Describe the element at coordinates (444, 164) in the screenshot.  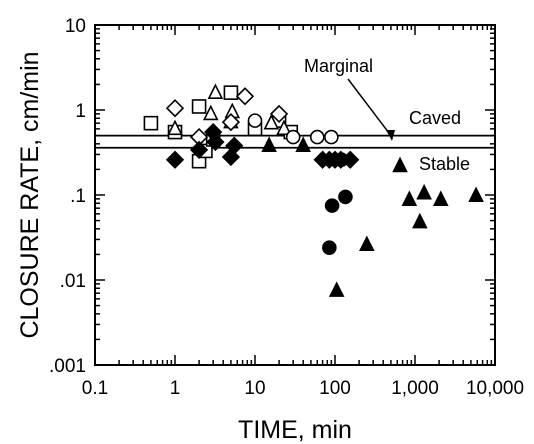
I see `stable-label: Stable` at that location.